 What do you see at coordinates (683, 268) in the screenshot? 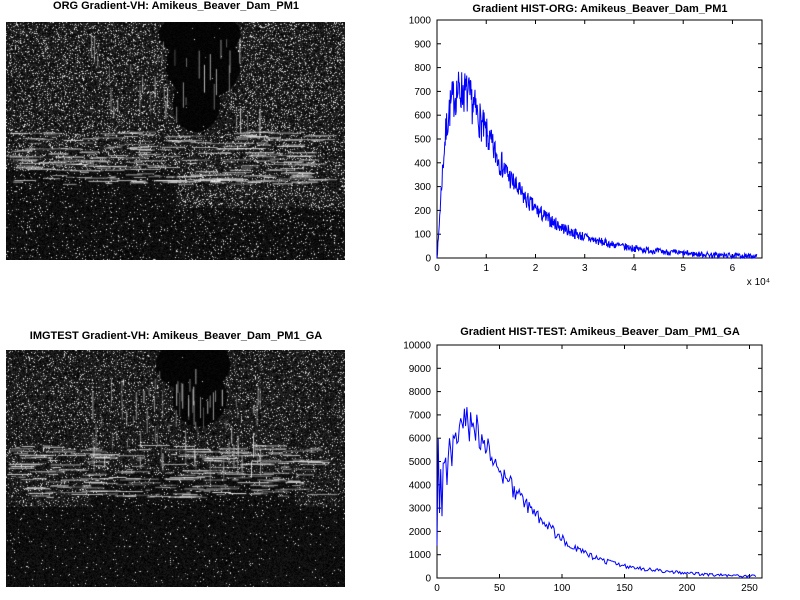
I see `svg-text: 5` at bounding box center [683, 268].